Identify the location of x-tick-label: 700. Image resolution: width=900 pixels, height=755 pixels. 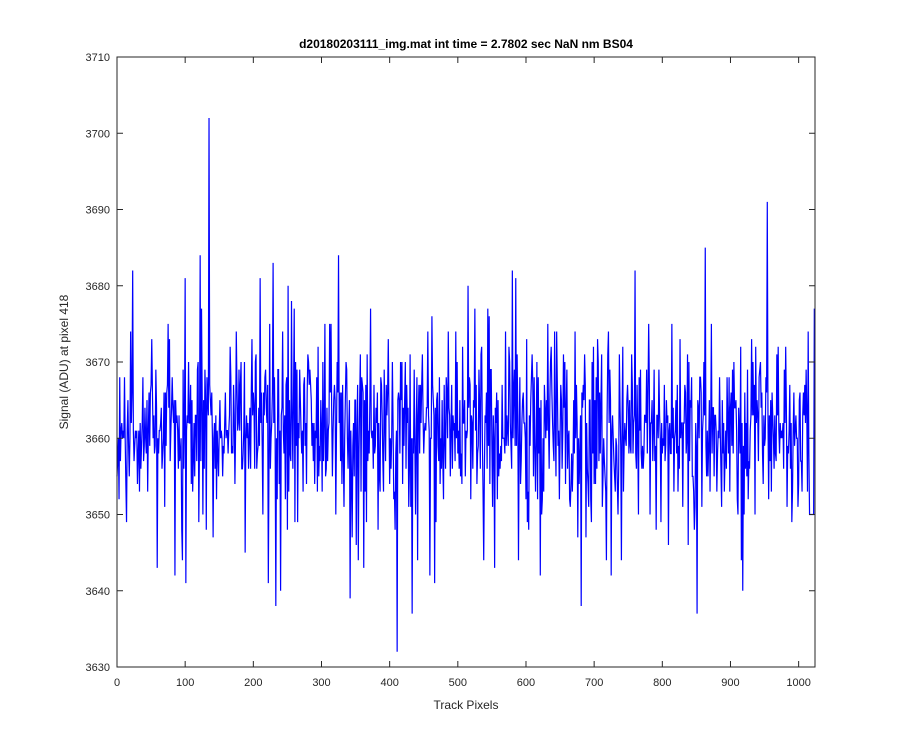
(594, 683).